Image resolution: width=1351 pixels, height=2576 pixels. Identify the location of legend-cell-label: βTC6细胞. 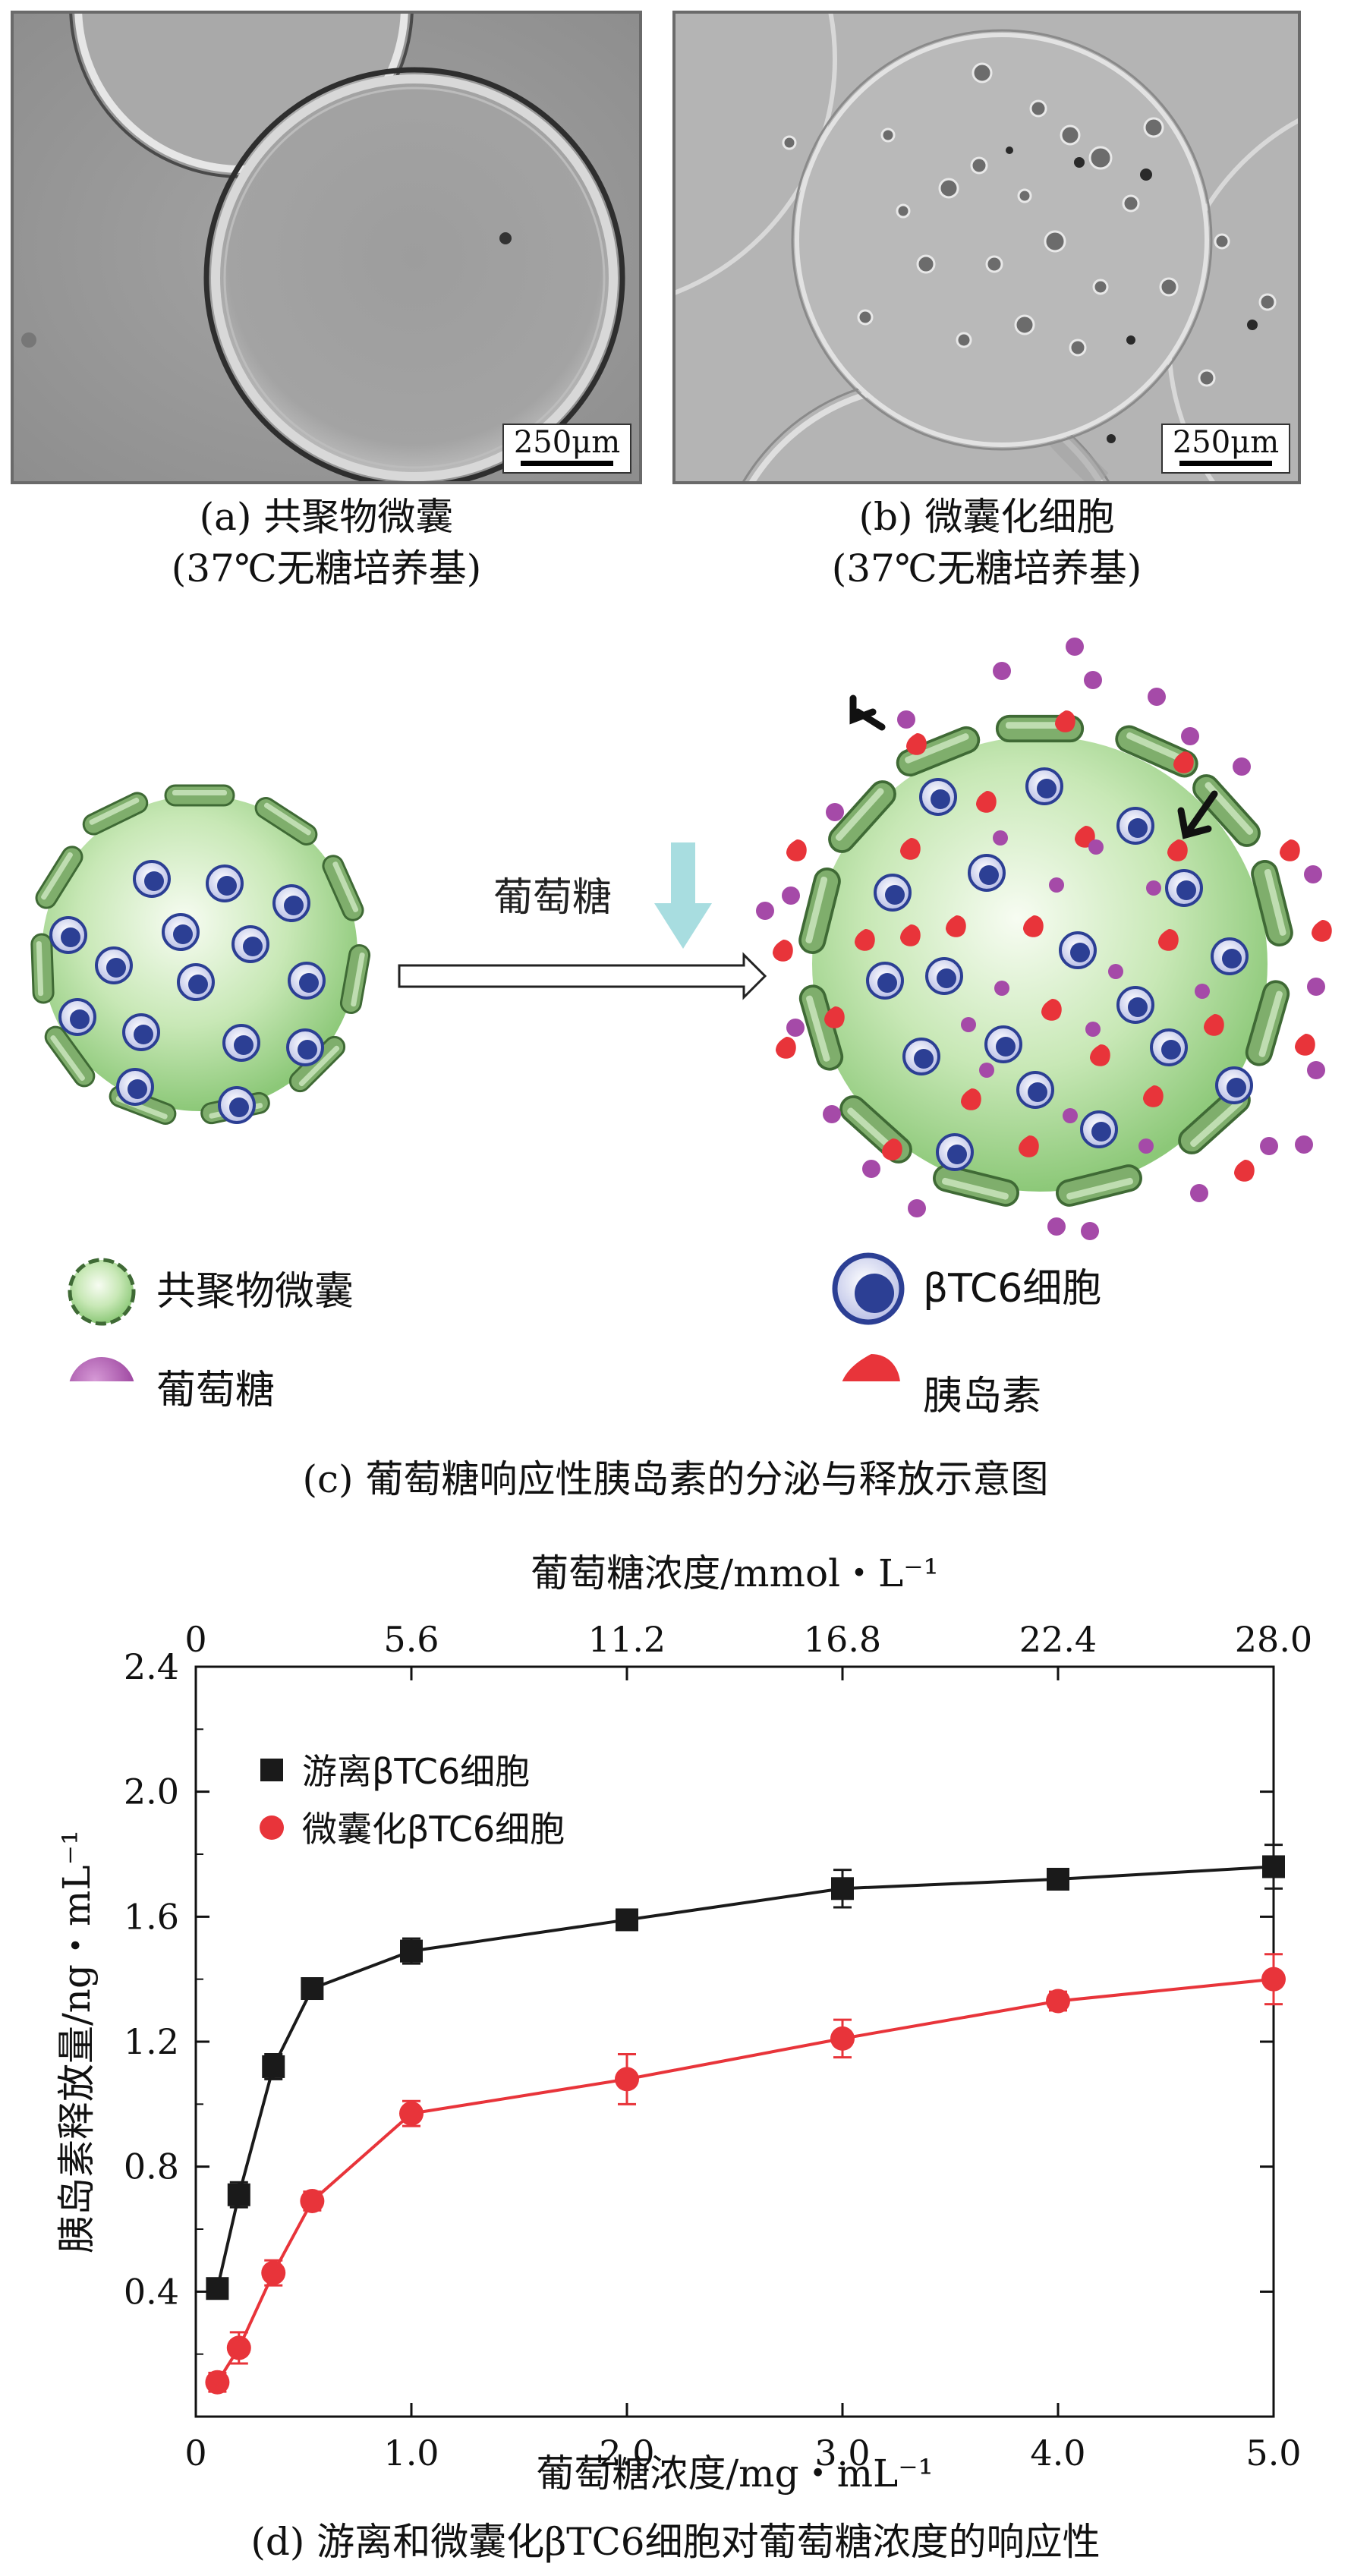
(1013, 1289).